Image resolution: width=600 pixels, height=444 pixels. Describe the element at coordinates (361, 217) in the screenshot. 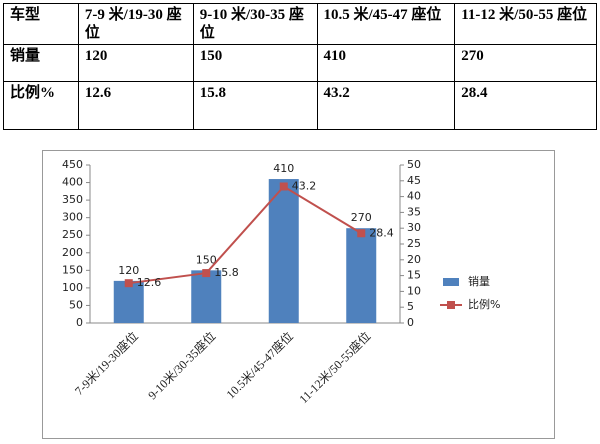

I see `bar-value-label: 270` at that location.